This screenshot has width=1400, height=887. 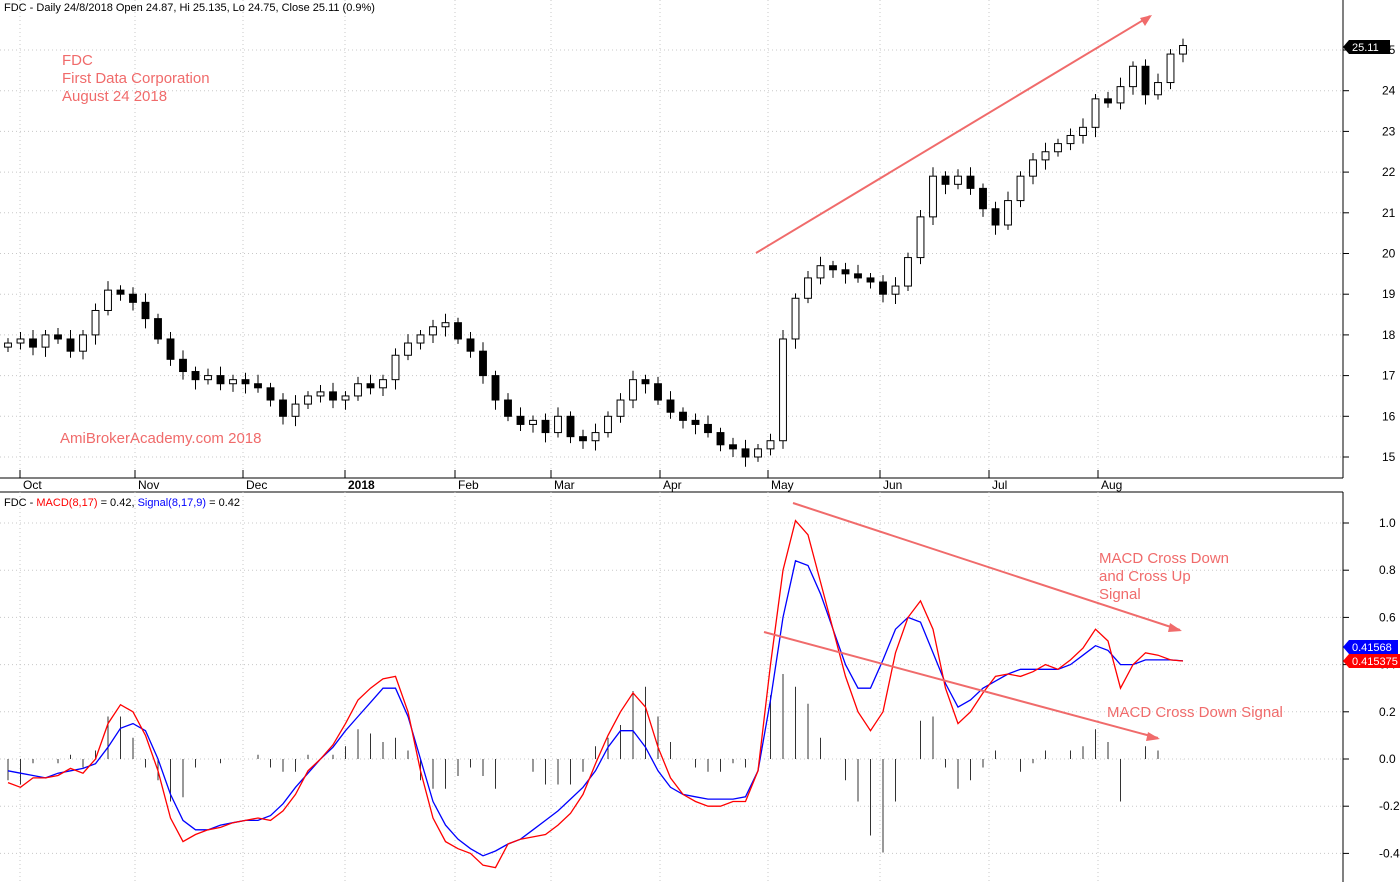 What do you see at coordinates (1389, 457) in the screenshot?
I see `price-tick-label-0: 15` at bounding box center [1389, 457].